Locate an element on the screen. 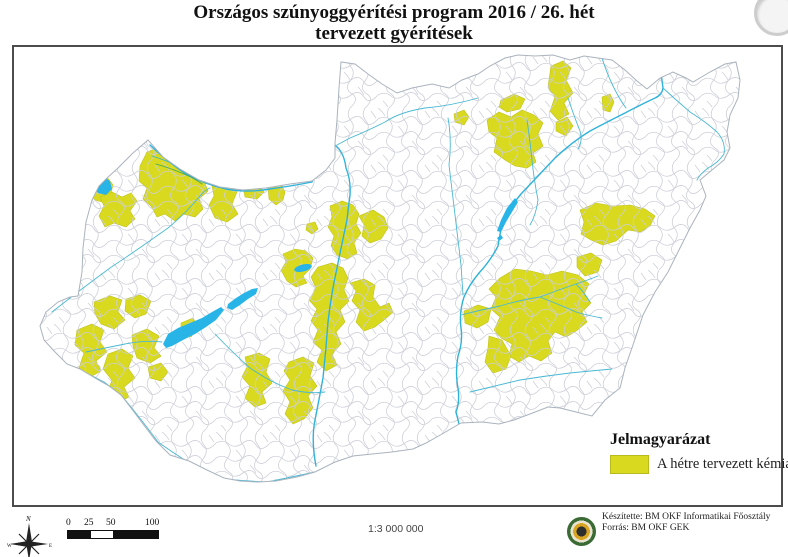  lake-balaton-ne is located at coordinates (242, 299).